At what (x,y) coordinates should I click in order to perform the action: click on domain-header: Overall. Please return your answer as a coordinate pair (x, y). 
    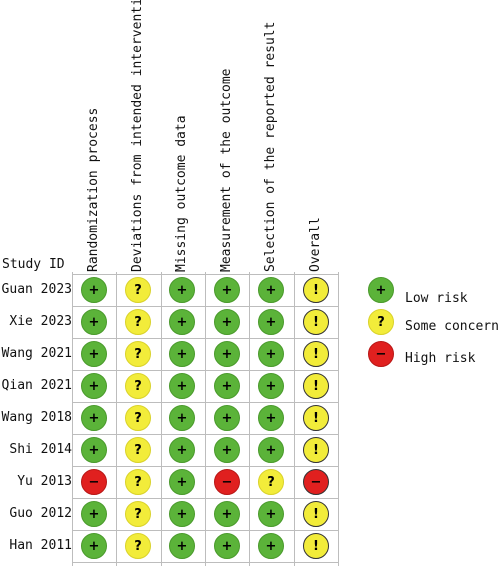
    Looking at the image, I should click on (315, 244).